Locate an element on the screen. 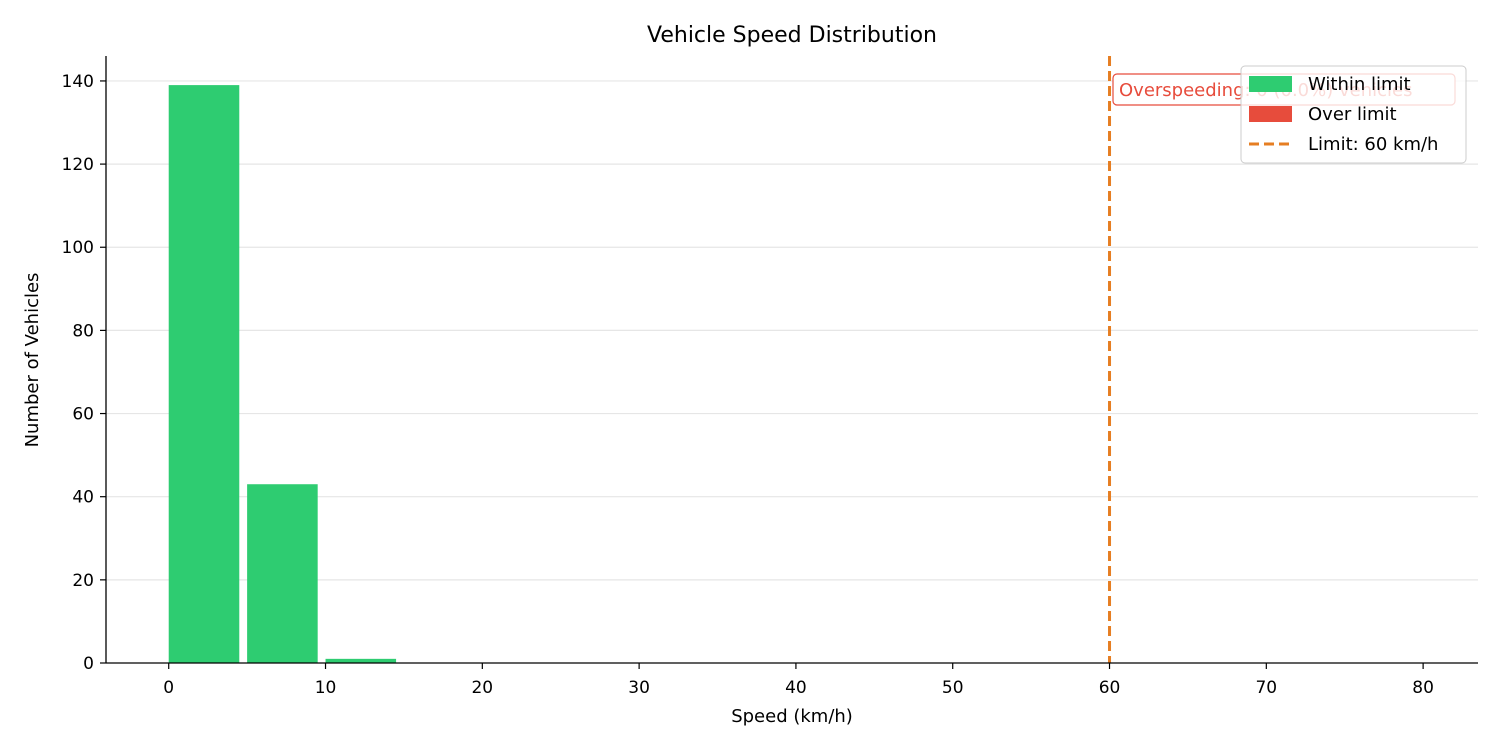 Image resolution: width=1500 pixels, height=750 pixels. x-tick-label: 10 is located at coordinates (326, 688).